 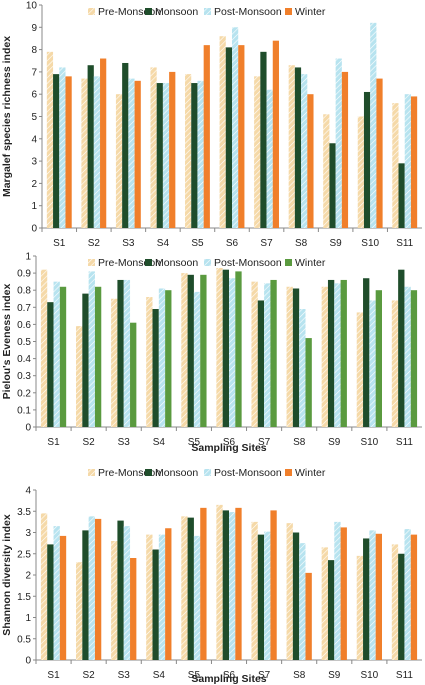 What do you see at coordinates (241, 136) in the screenshot?
I see `bar-winter-s6` at bounding box center [241, 136].